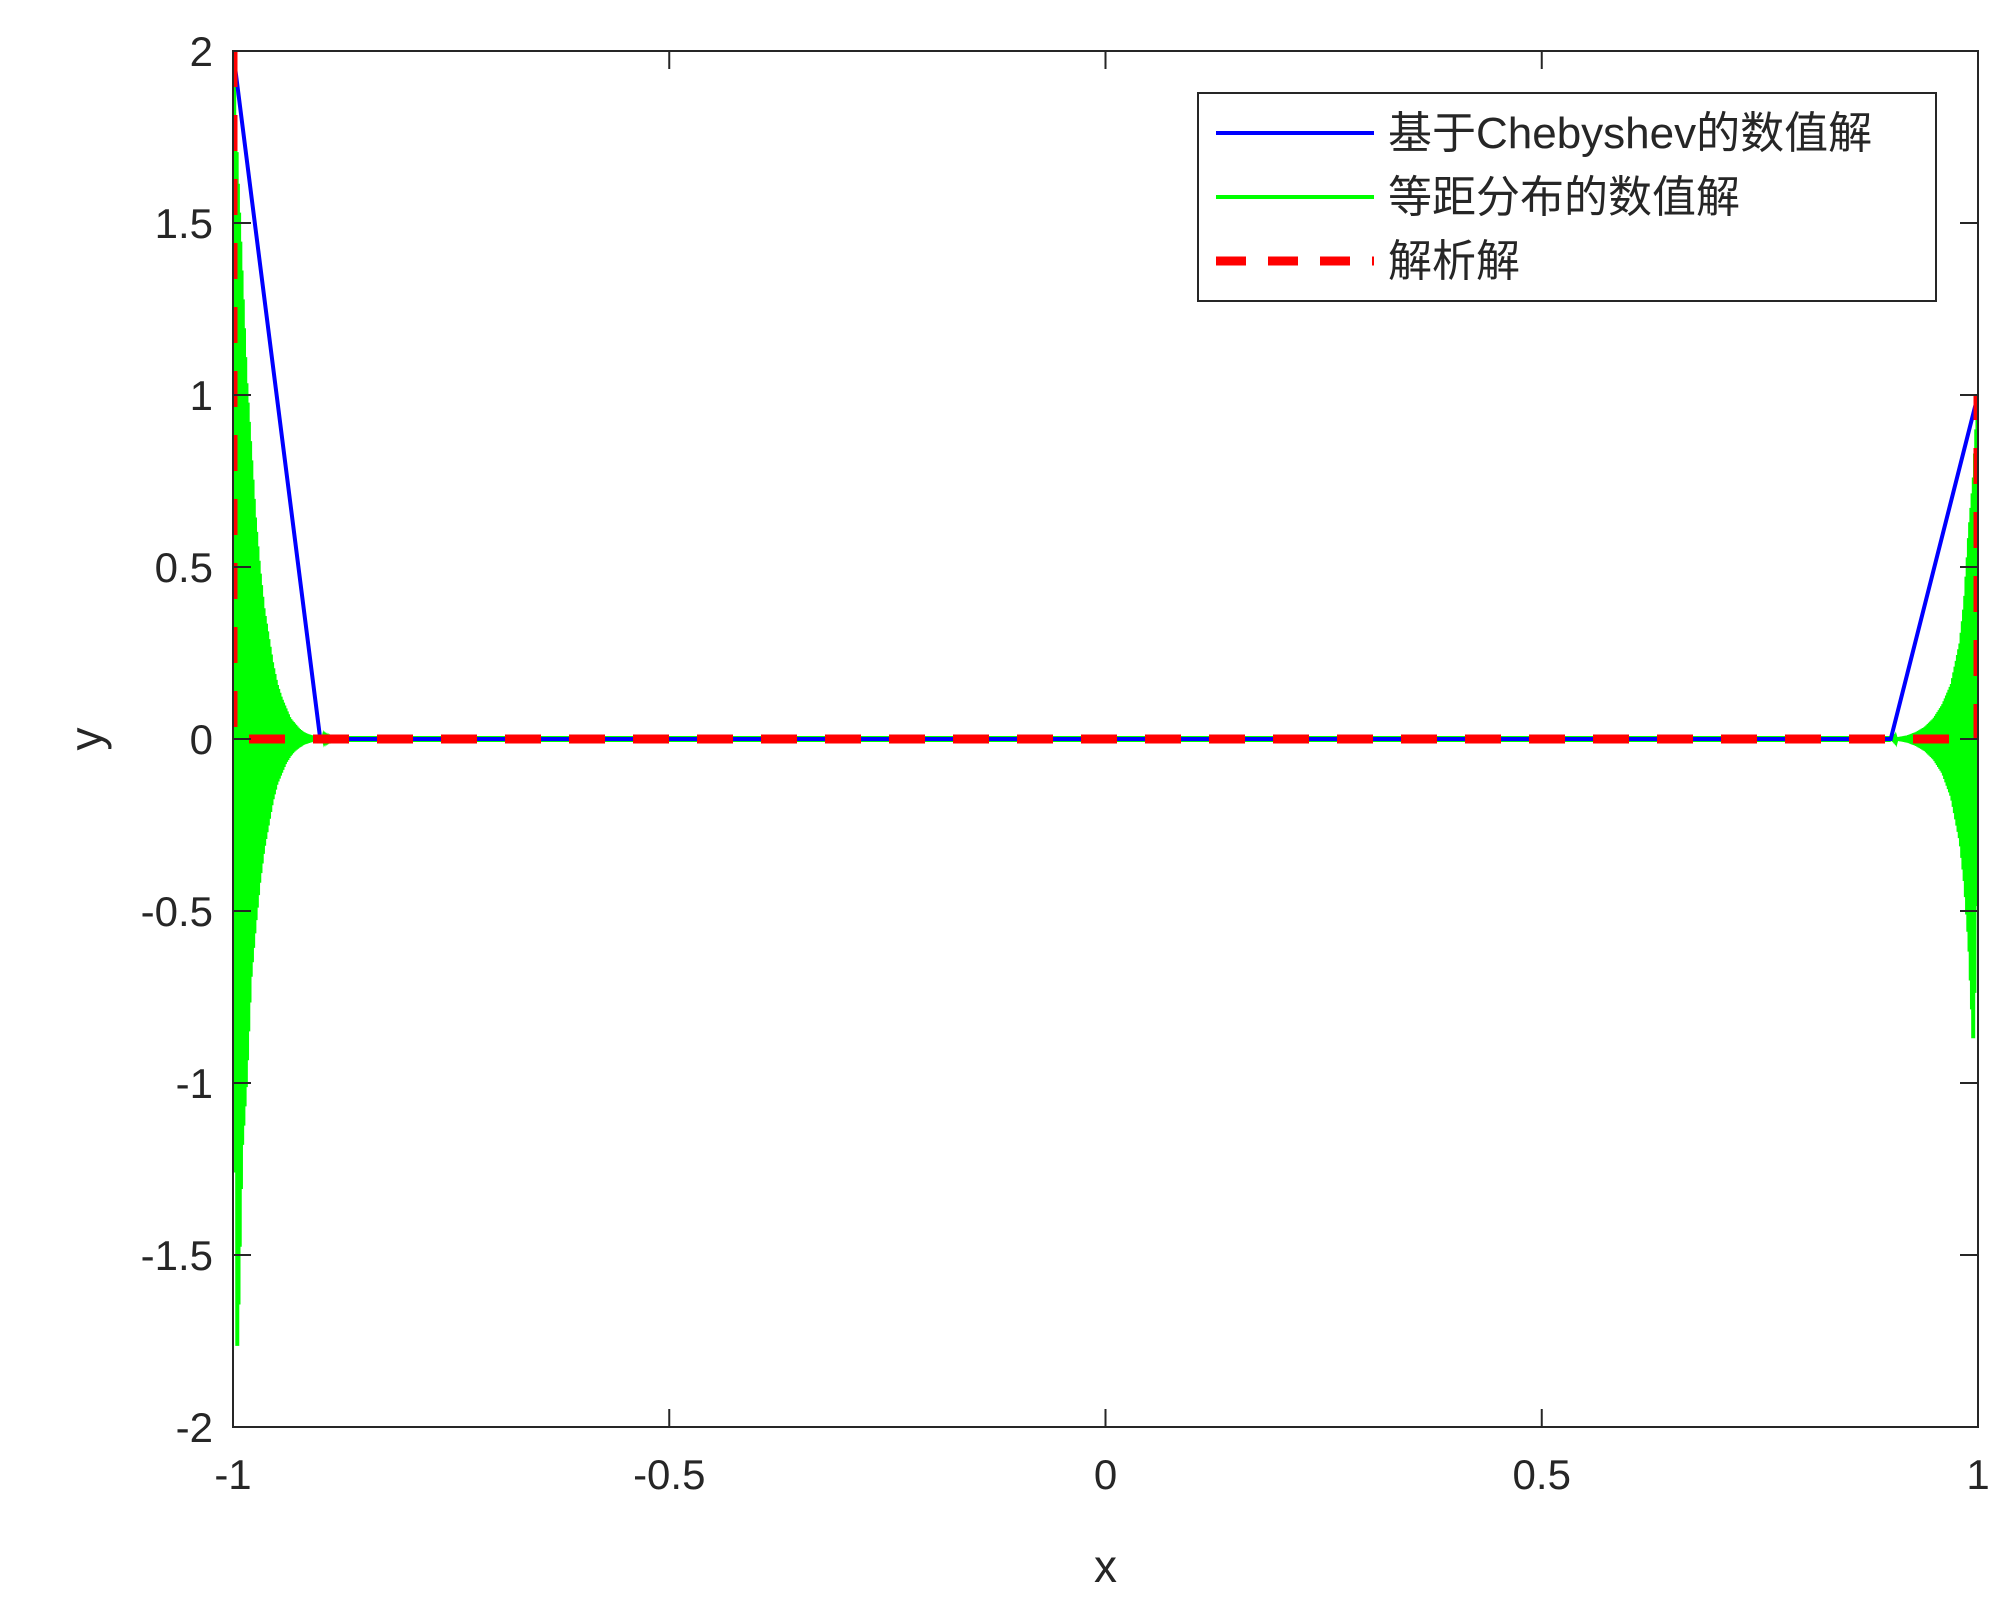  I want to click on legend-label-chebyshev: 基于Chebyshev的数值解, so click(1630, 133).